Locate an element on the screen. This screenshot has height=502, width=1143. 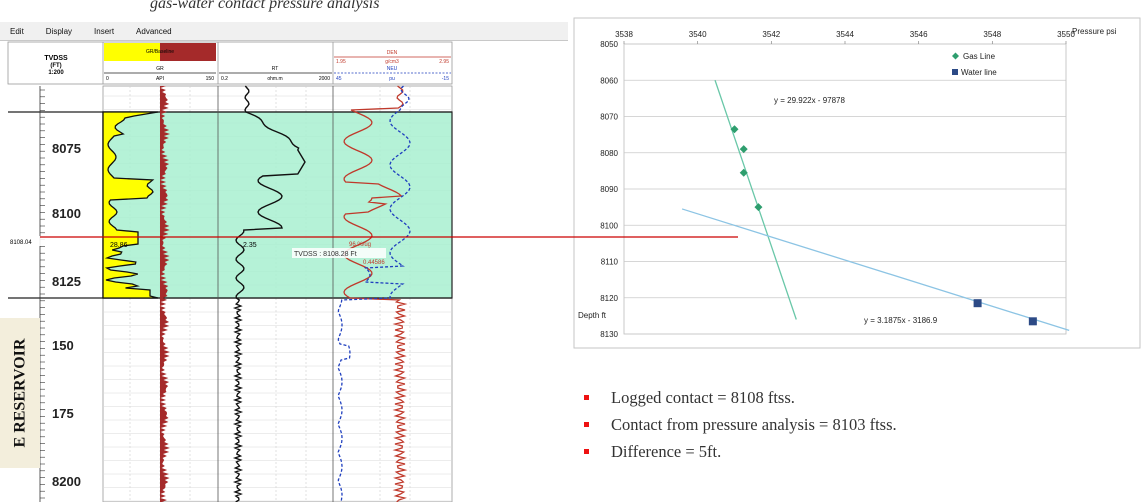
legend-water-marker is located at coordinates (955, 72).